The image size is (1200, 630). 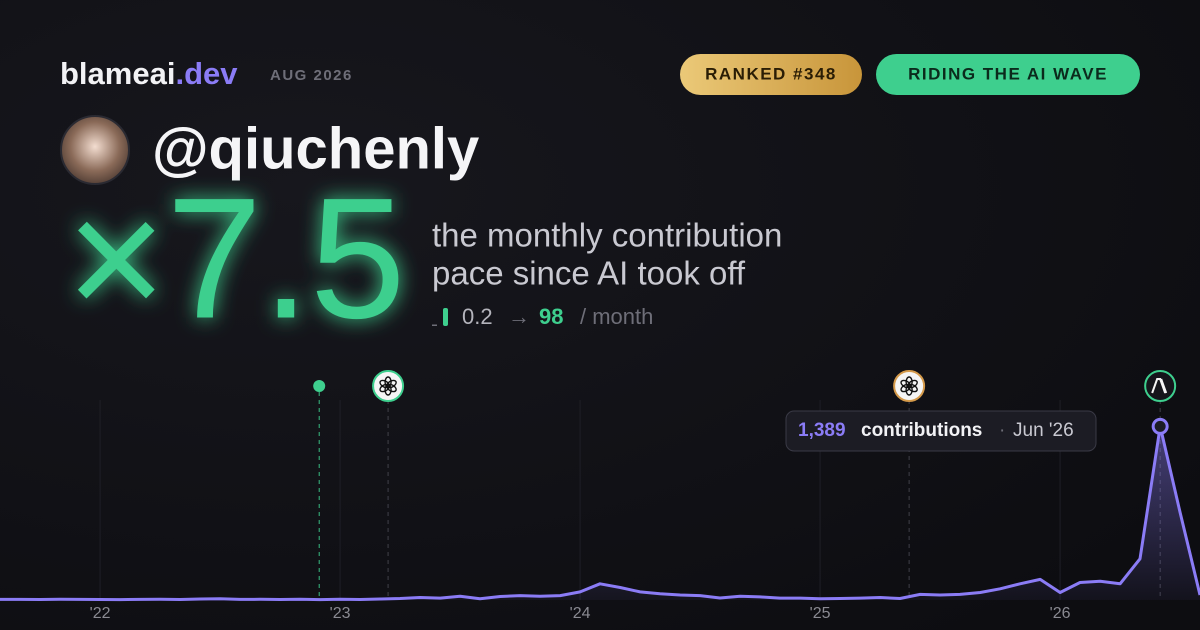 What do you see at coordinates (616, 316) in the screenshot?
I see `unit: / month` at bounding box center [616, 316].